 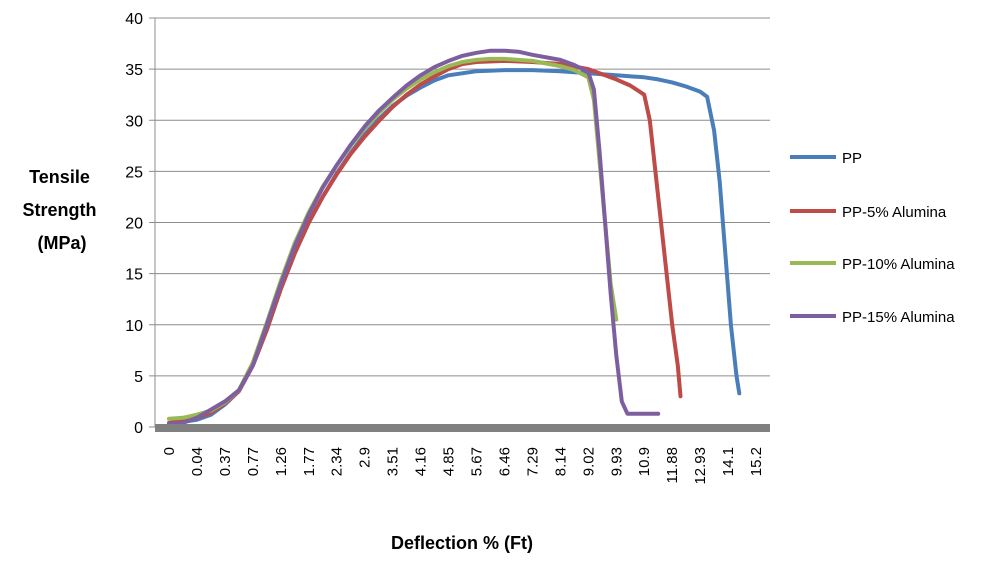 I want to click on x-tick-label: 1.26, so click(x=281, y=461).